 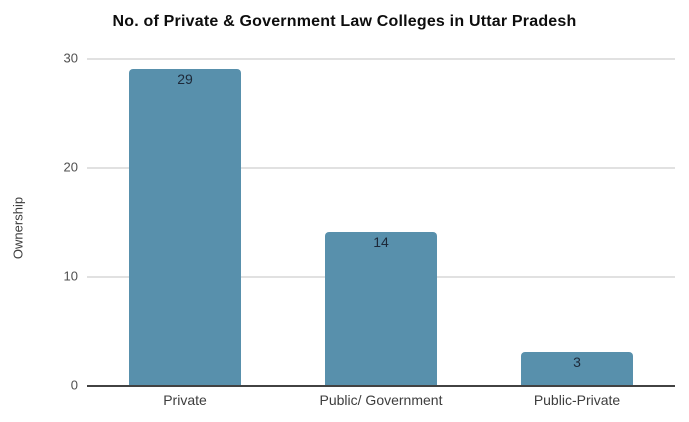 I want to click on bar-private: 29, so click(x=185, y=226).